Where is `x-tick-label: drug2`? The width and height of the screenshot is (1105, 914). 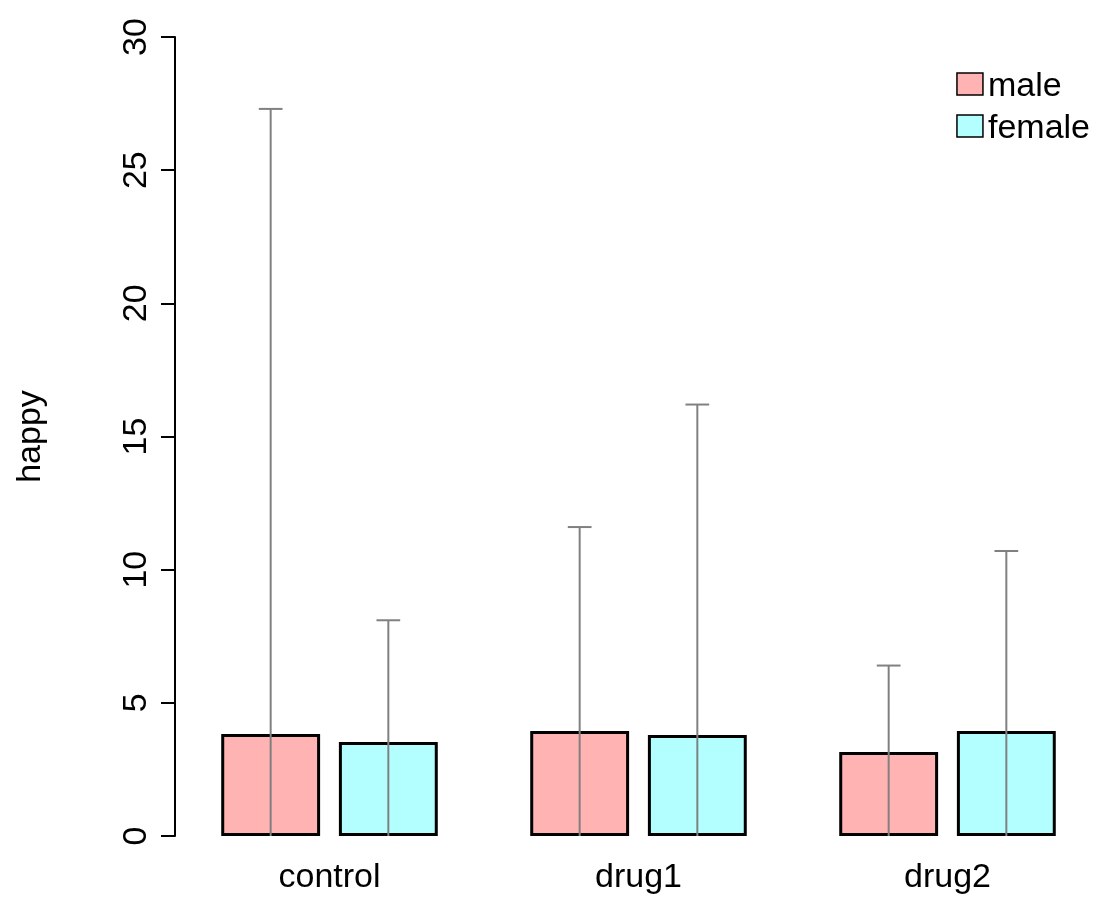
x-tick-label: drug2 is located at coordinates (947, 875).